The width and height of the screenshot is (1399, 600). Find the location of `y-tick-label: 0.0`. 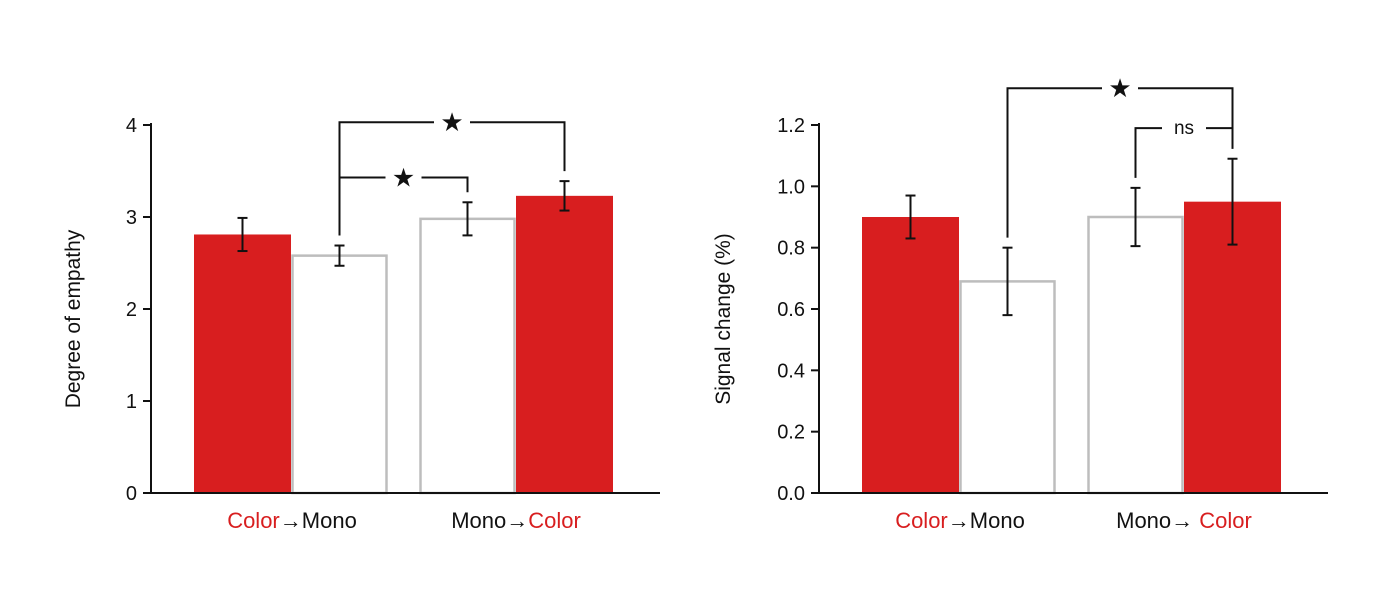

y-tick-label: 0.0 is located at coordinates (791, 494).